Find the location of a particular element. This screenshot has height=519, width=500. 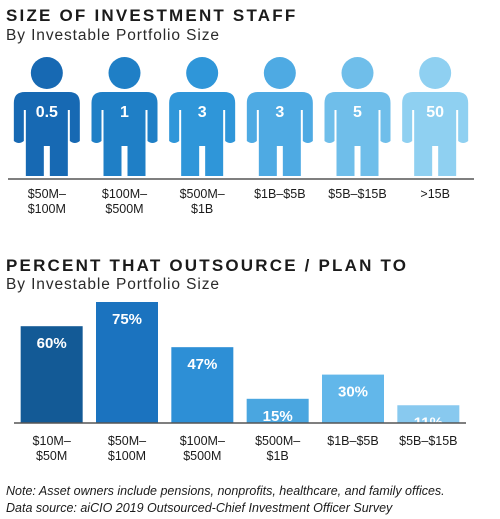

staff-chart-subtitle: By Investable Portfolio Size is located at coordinates (113, 35).